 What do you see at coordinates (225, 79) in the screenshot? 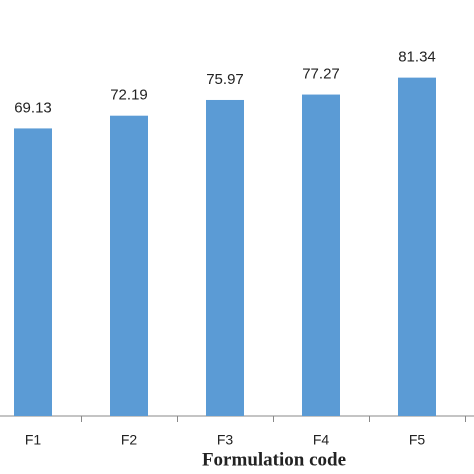
I see `data-label: 75.97` at bounding box center [225, 79].